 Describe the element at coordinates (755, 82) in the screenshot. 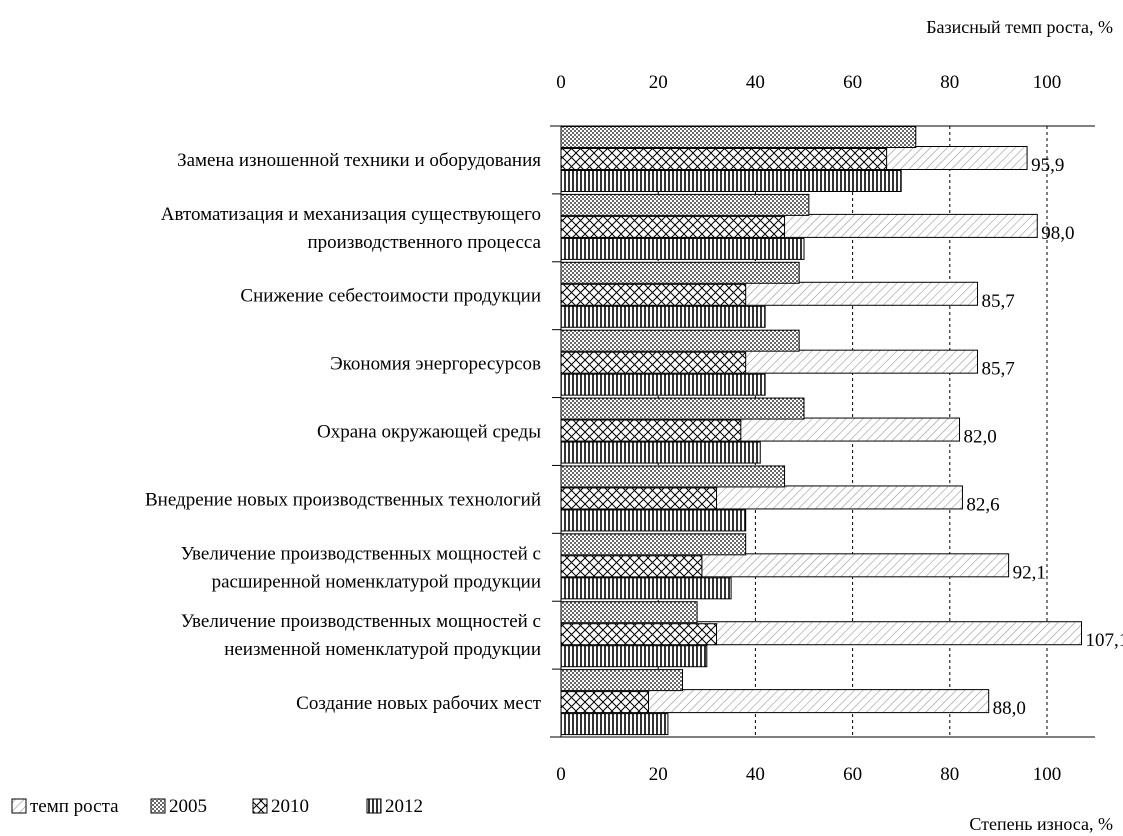

I see `top-tick-label: 40` at that location.